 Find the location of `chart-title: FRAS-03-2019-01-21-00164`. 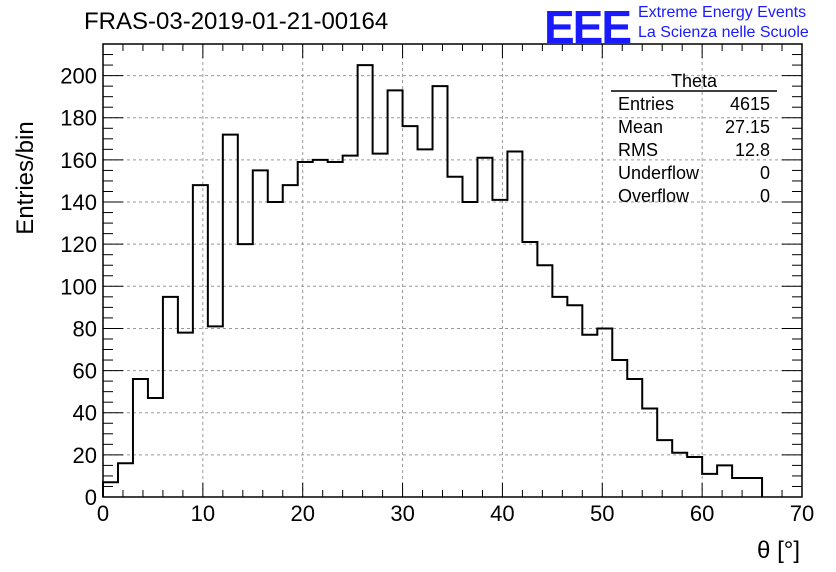

chart-title: FRAS-03-2019-01-21-00164 is located at coordinates (236, 21).